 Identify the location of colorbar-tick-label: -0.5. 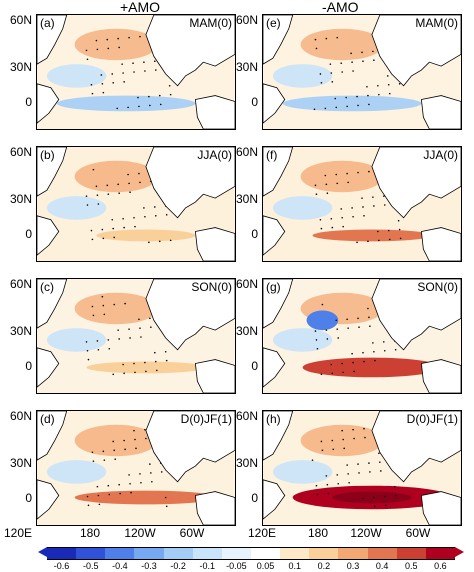
(90, 566).